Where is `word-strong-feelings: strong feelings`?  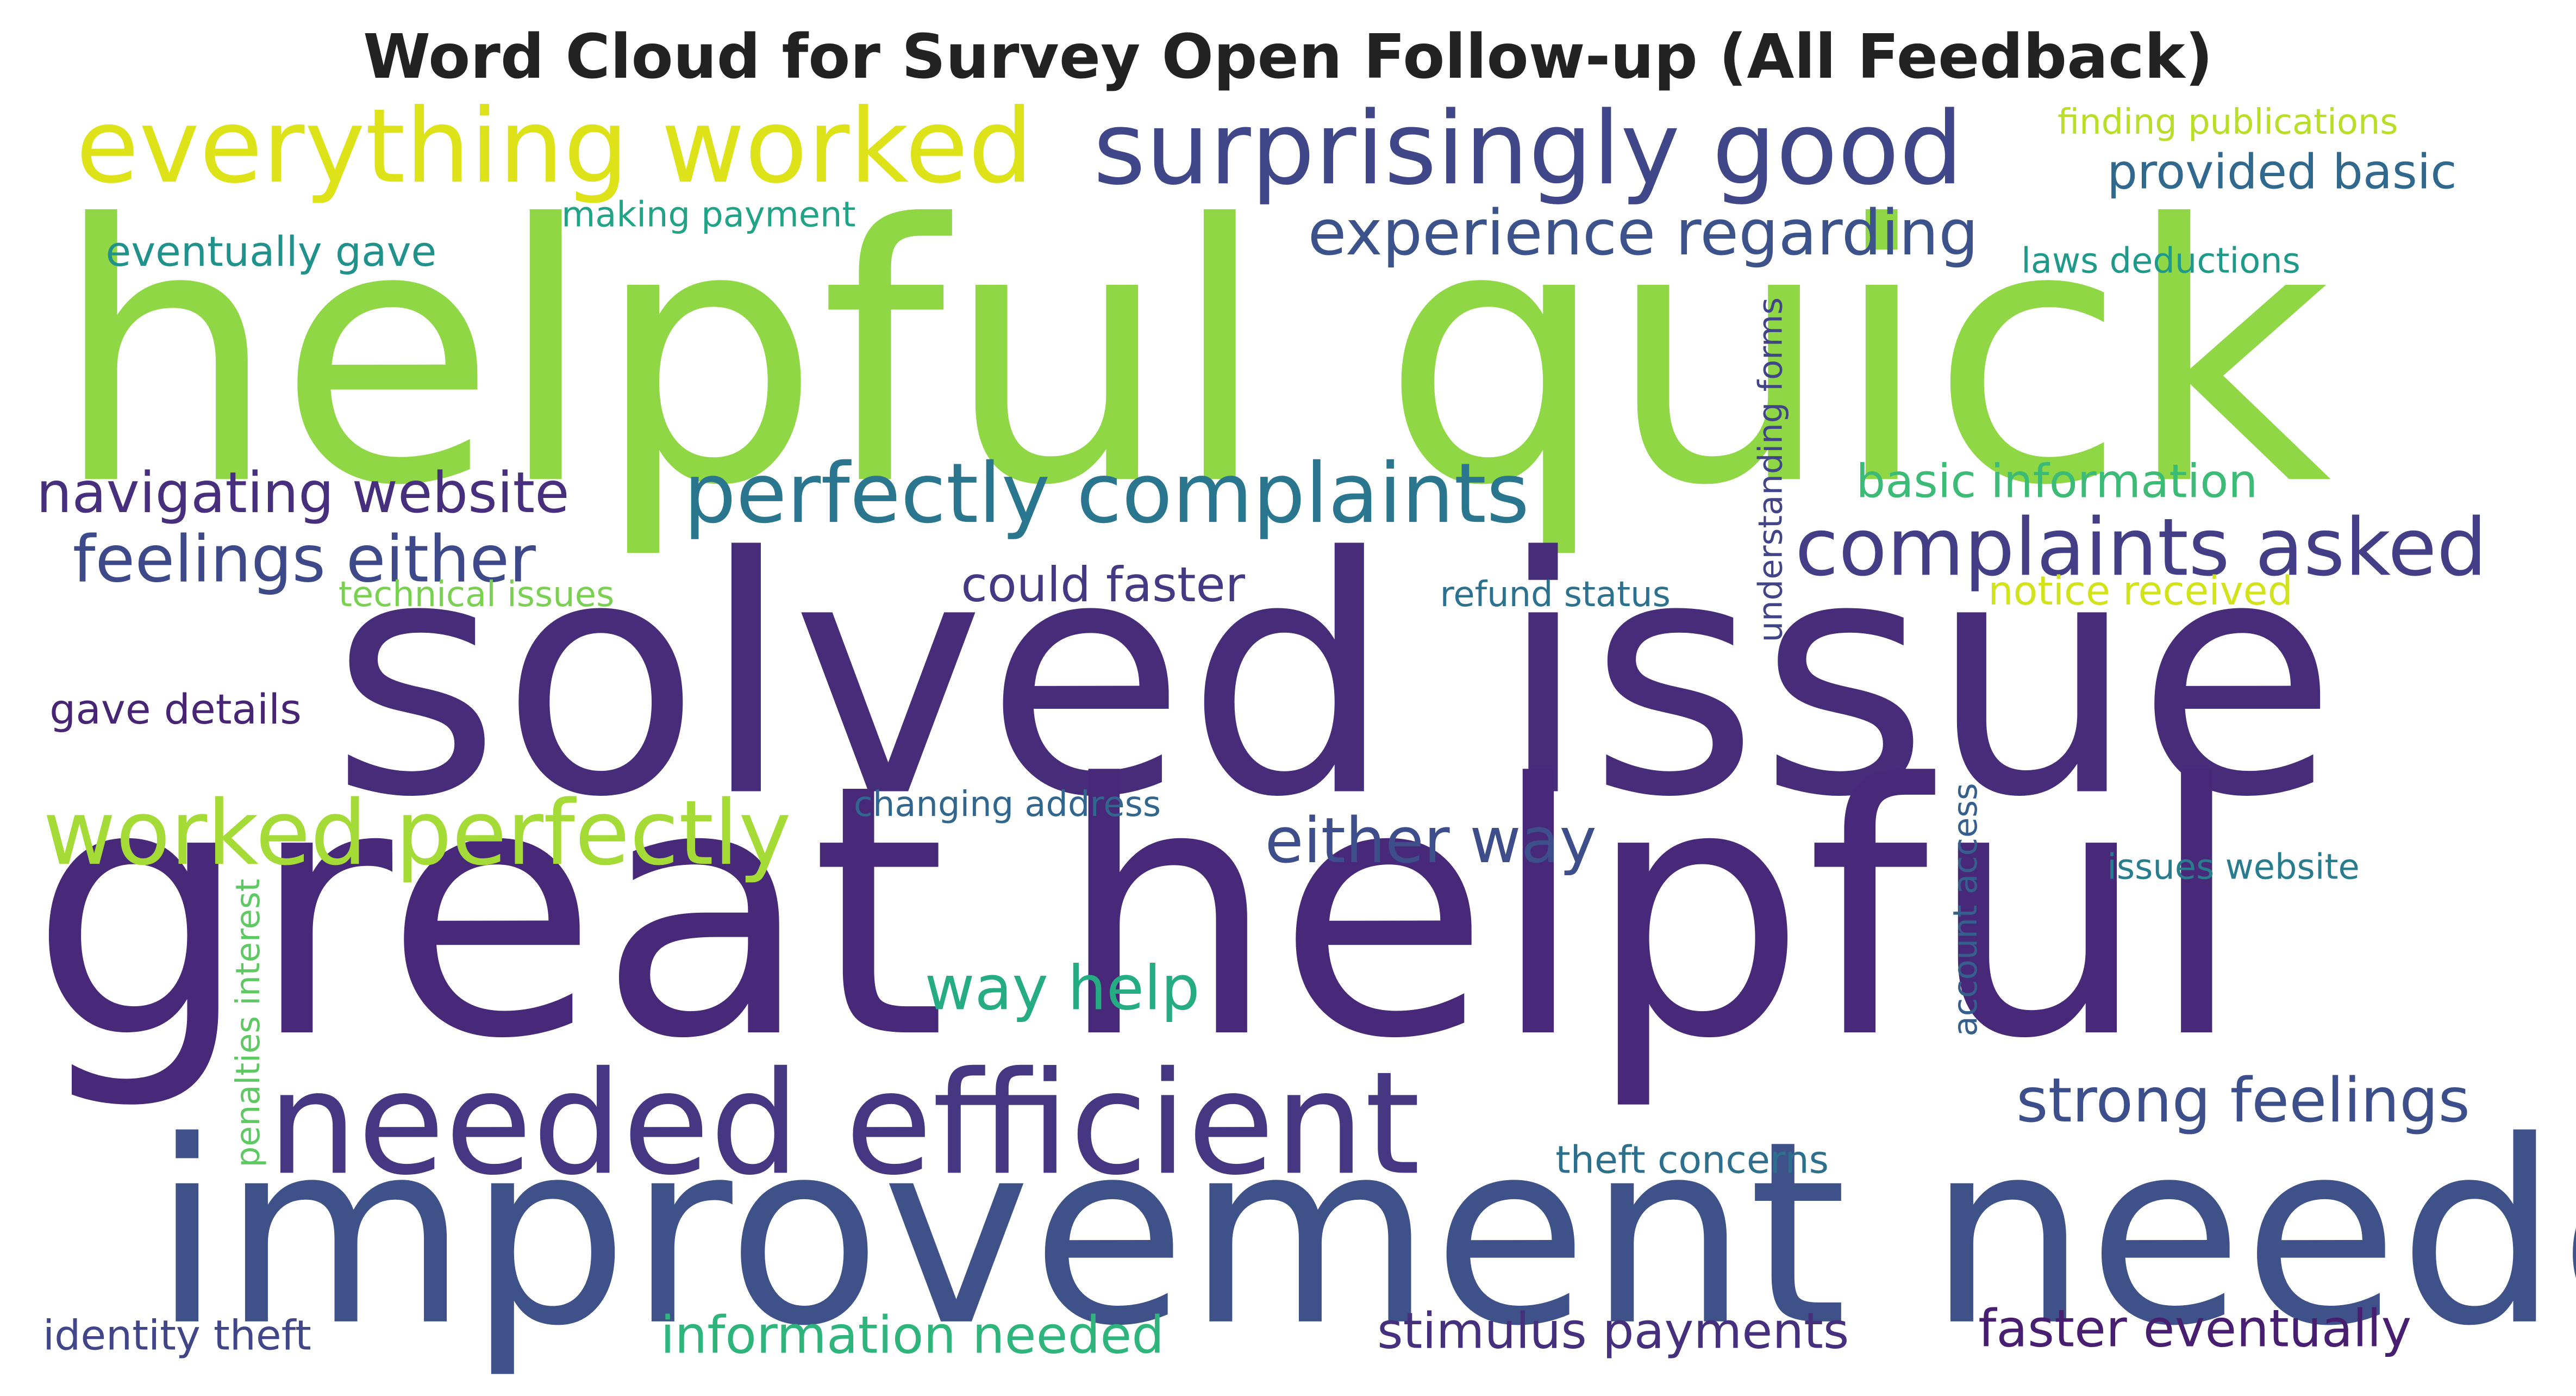
word-strong-feelings: strong feelings is located at coordinates (2243, 1101).